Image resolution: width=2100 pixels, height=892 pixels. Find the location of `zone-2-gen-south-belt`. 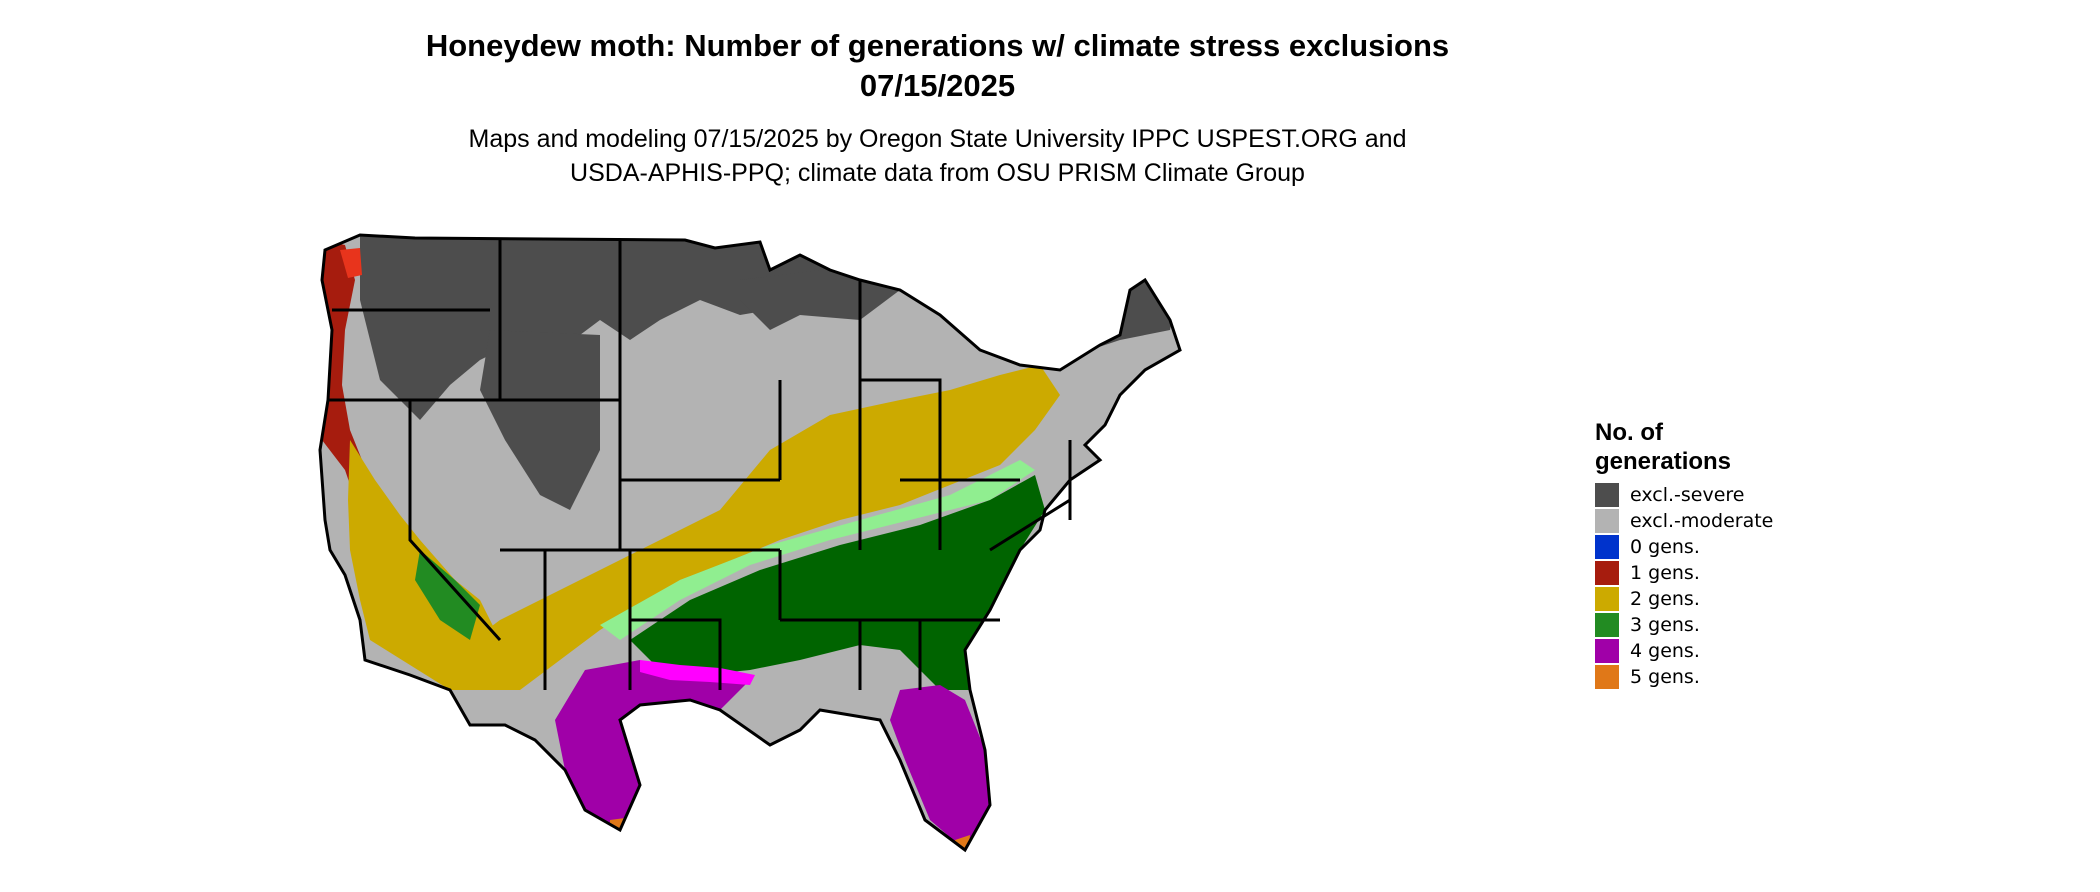

zone-2-gen-south-belt is located at coordinates (760, 527).